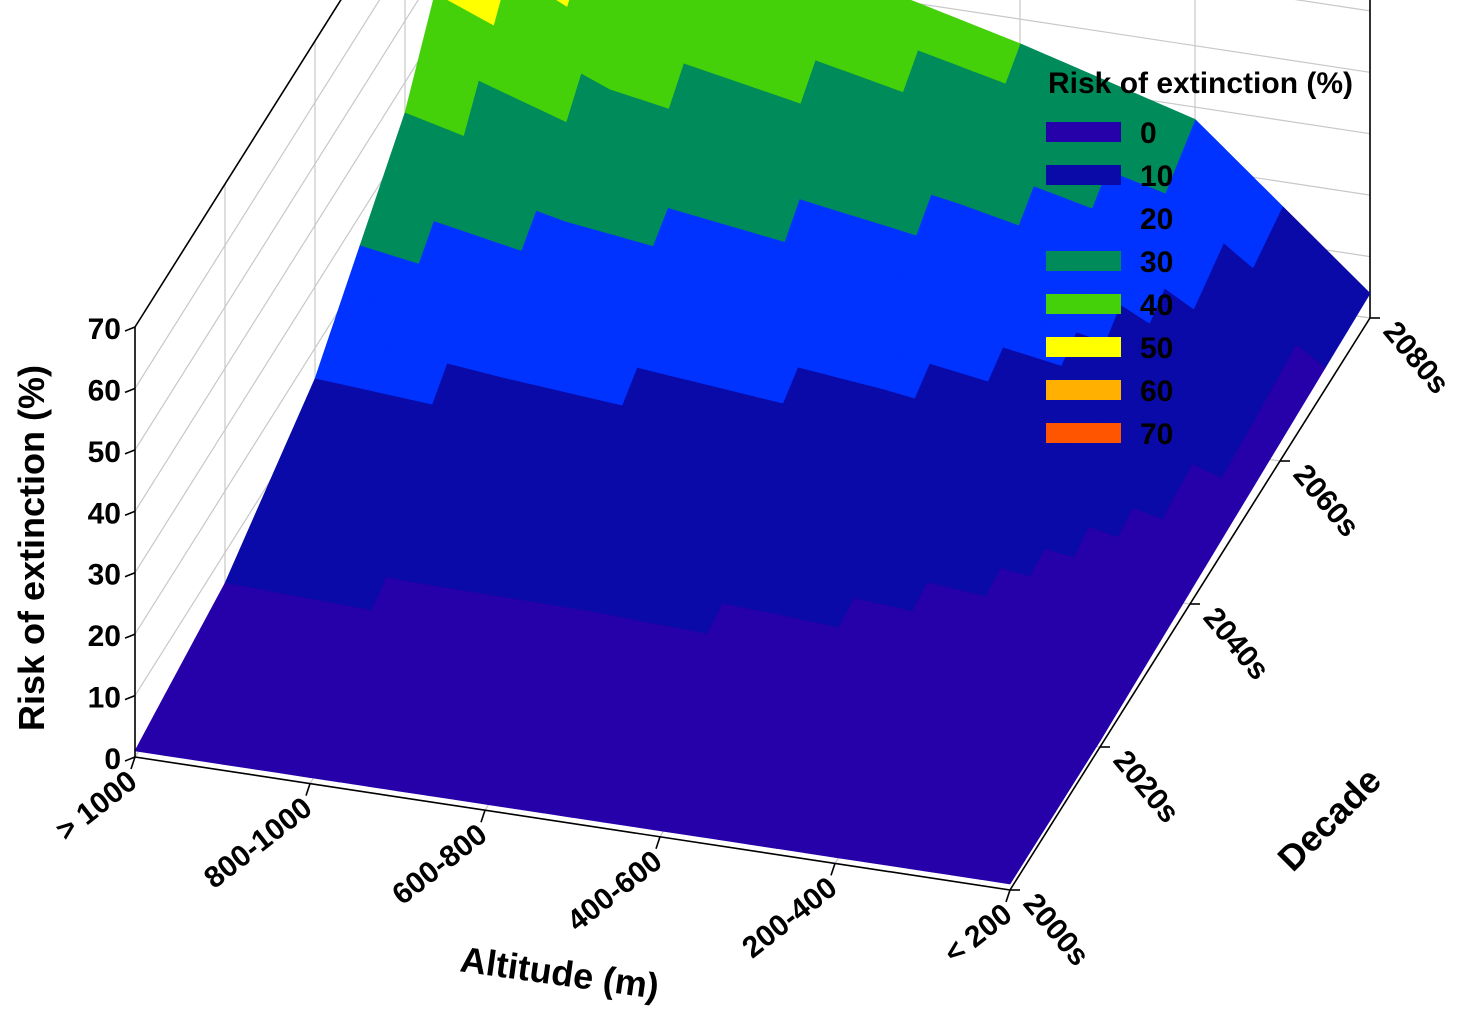 The height and width of the screenshot is (1016, 1468). I want to click on decade-tick-label: 2040s, so click(1236, 643).